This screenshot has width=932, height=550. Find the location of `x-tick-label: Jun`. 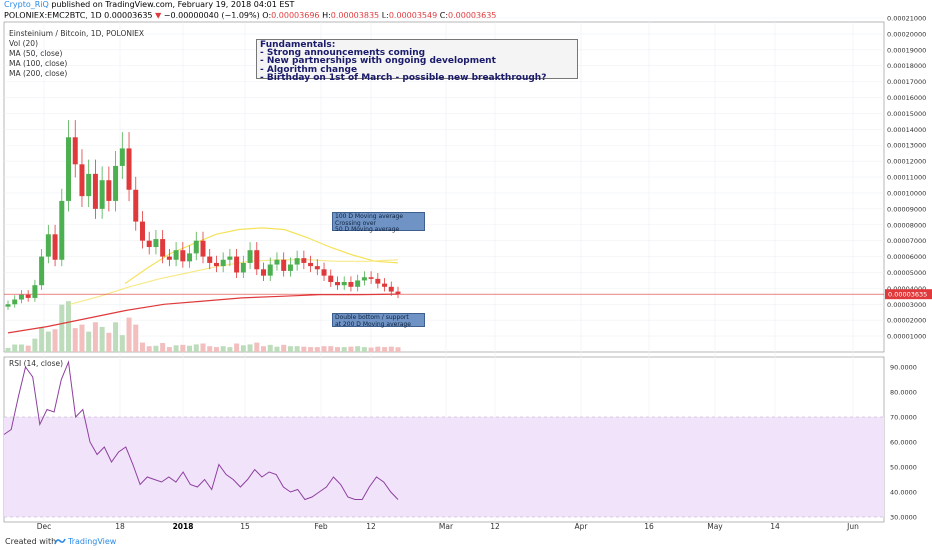

x-tick-label: Jun is located at coordinates (852, 526).